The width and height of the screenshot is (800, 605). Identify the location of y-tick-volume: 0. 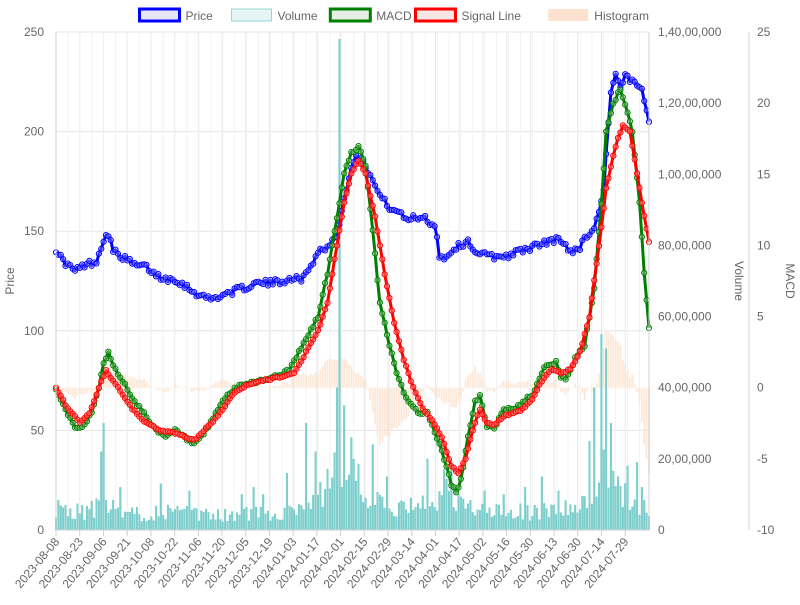
(661, 530).